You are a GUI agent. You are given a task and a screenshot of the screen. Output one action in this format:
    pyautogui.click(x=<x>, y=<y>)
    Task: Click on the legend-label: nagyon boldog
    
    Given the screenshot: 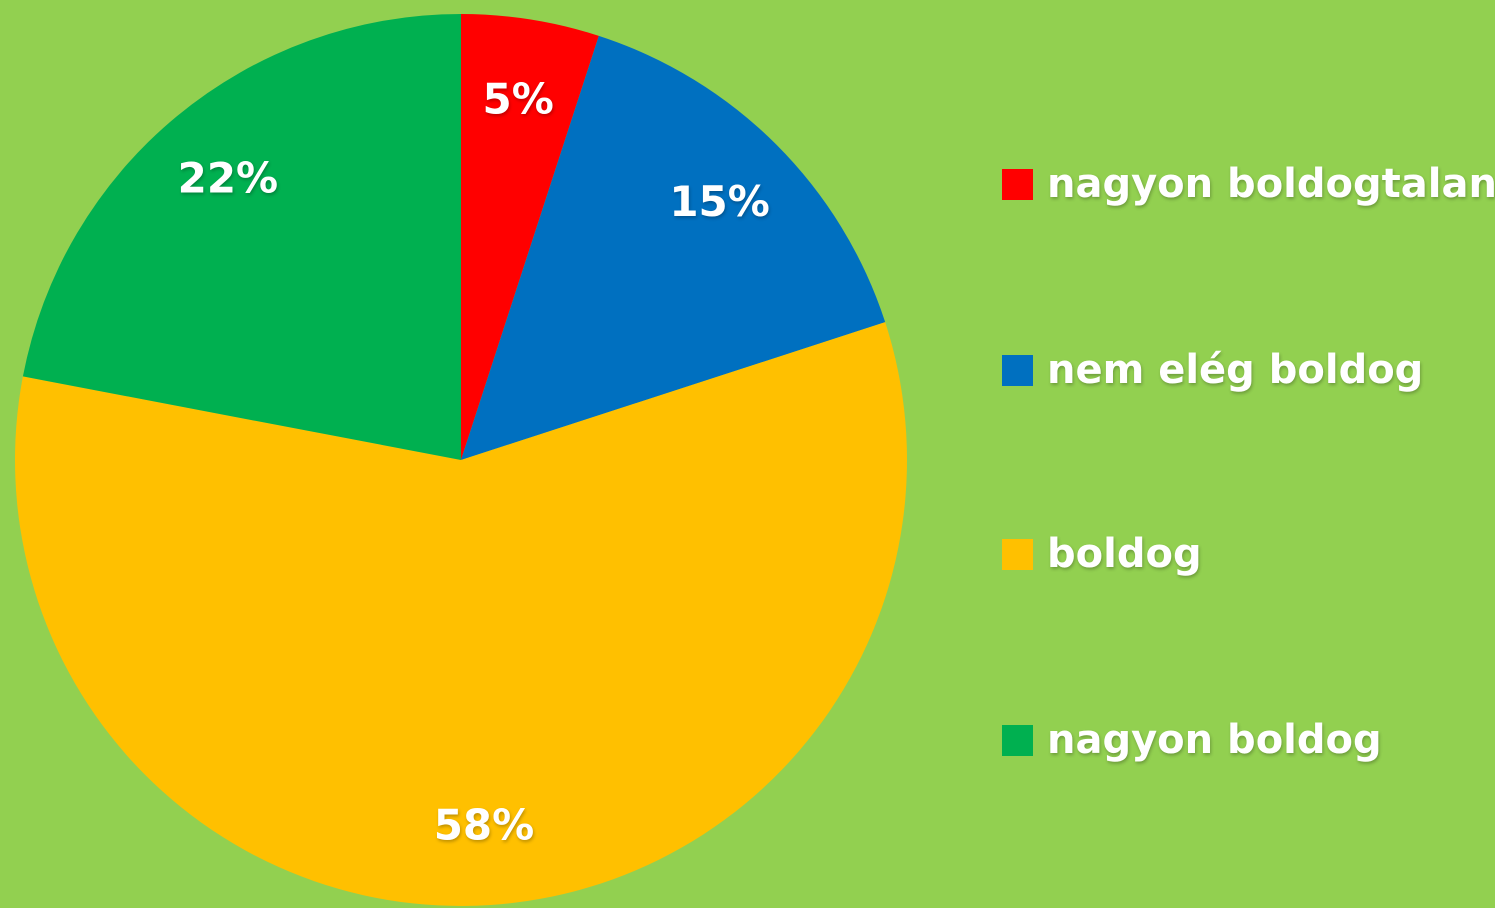 What is the action you would take?
    pyautogui.click(x=1214, y=740)
    